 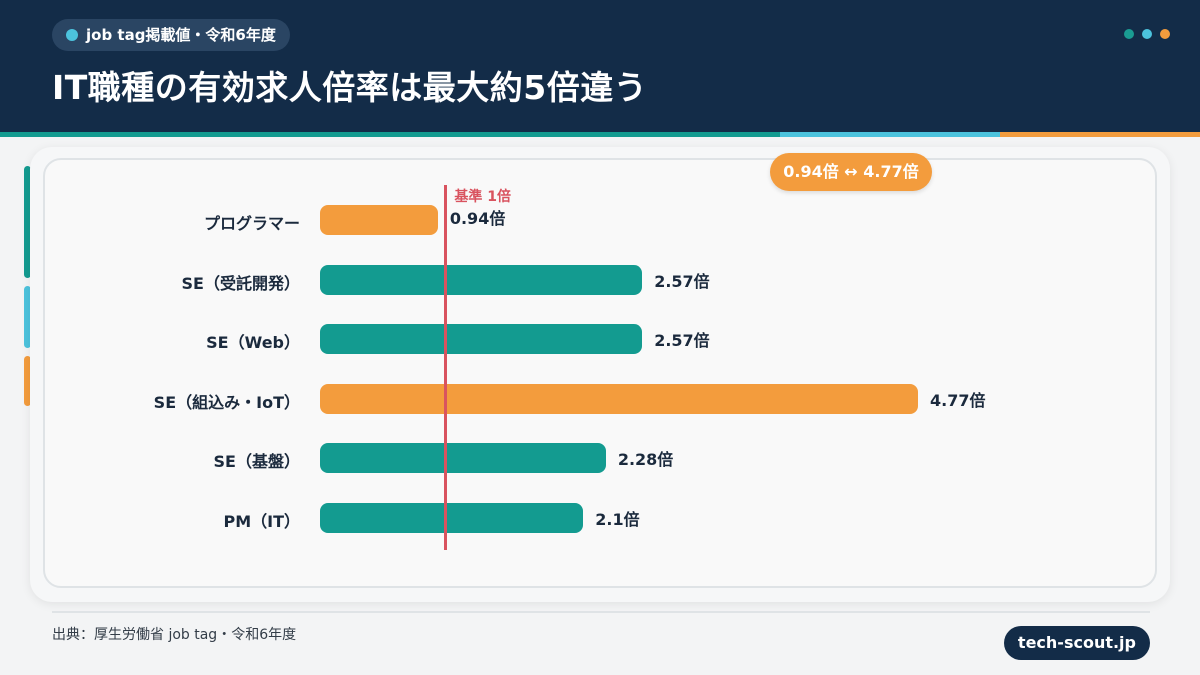 I want to click on value-label: 0.94倍, so click(x=477, y=218).